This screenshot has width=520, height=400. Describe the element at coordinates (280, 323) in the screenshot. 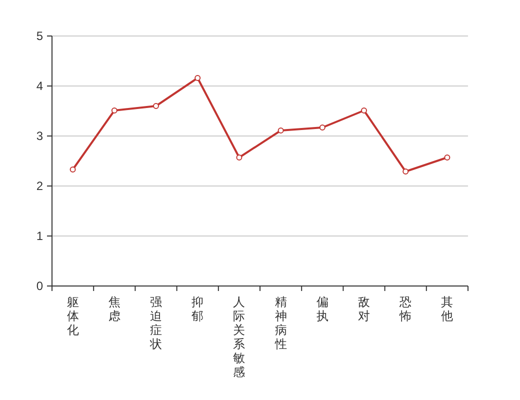

I see `x-tick-label: 精神病性` at that location.